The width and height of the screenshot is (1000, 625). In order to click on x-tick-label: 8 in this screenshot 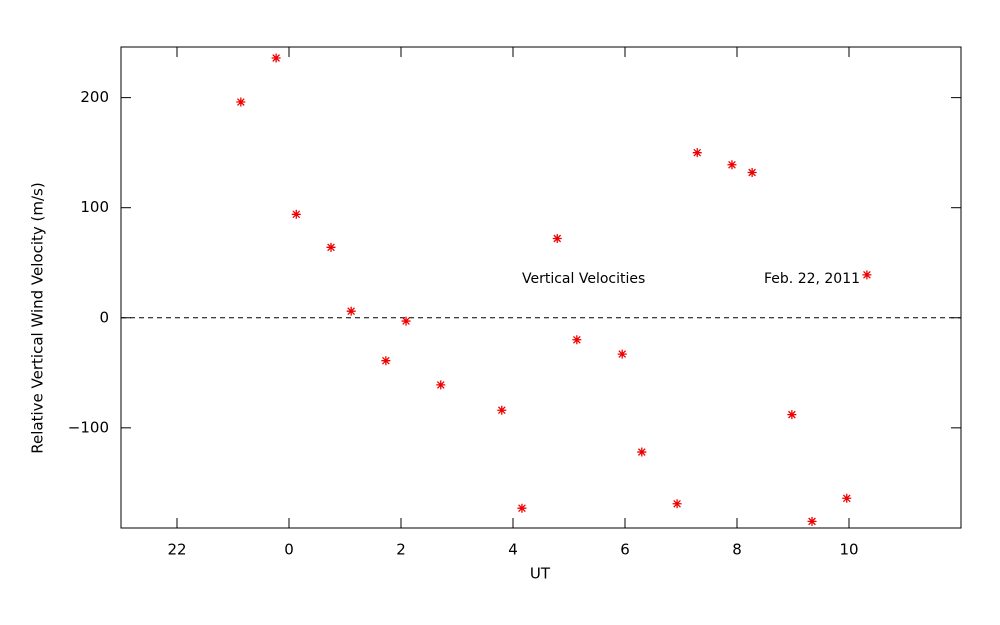, I will do `click(737, 550)`.